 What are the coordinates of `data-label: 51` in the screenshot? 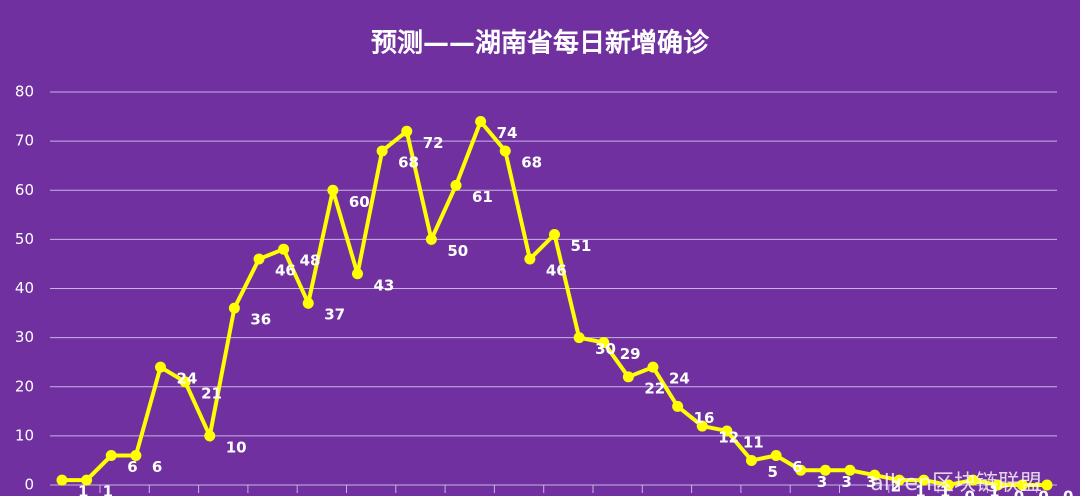 It's located at (581, 246).